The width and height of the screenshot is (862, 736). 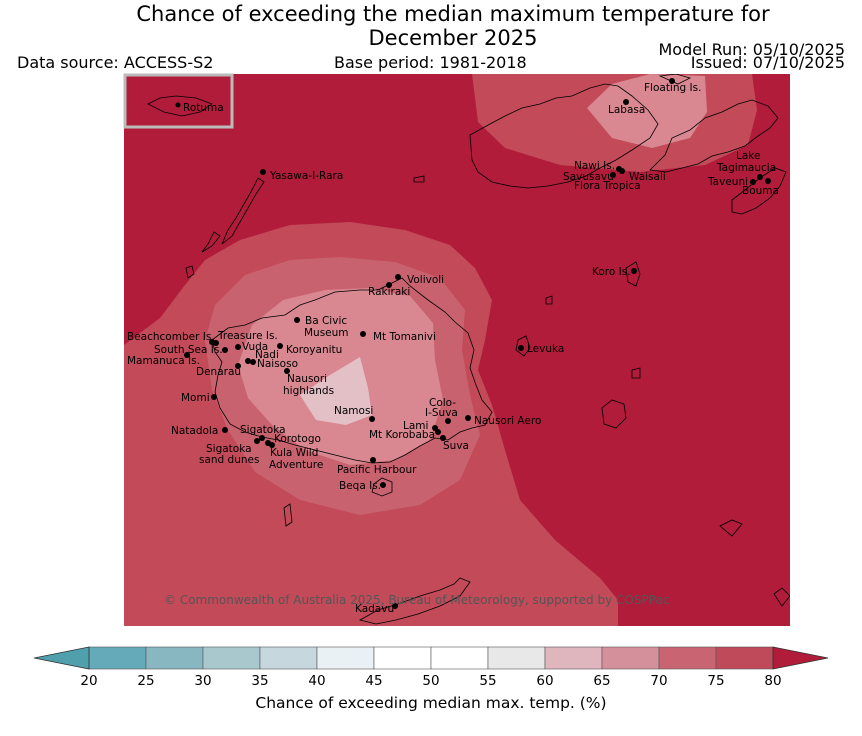 What do you see at coordinates (714, 136) in the screenshot?
I see `coast-vanua-levu` at bounding box center [714, 136].